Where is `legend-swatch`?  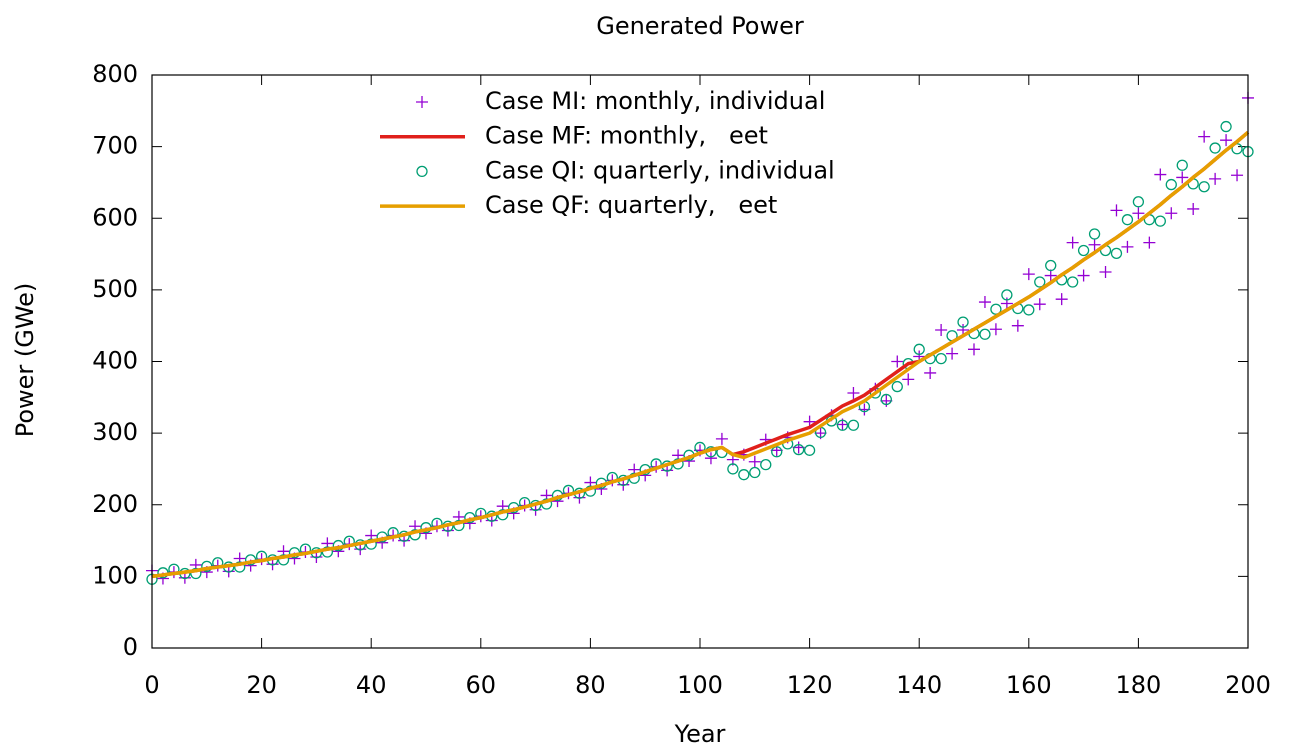
legend-swatch is located at coordinates (422, 171).